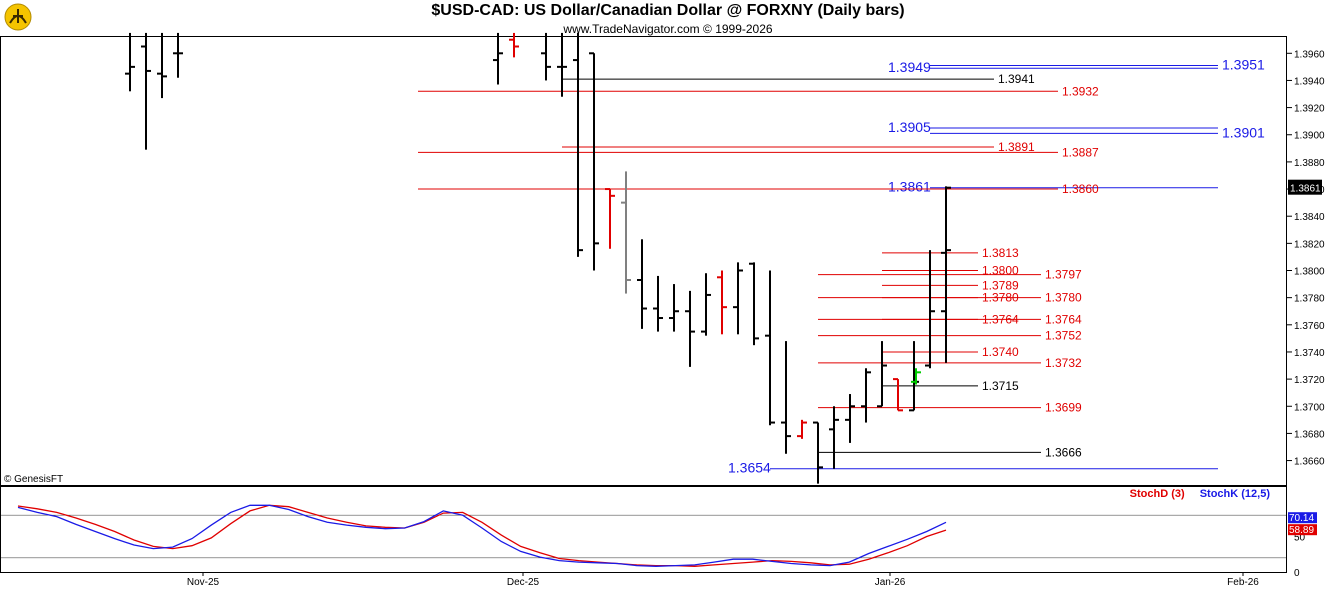 The width and height of the screenshot is (1336, 591). What do you see at coordinates (1309, 380) in the screenshot?
I see `price-tick-label: 1.3720` at bounding box center [1309, 380].